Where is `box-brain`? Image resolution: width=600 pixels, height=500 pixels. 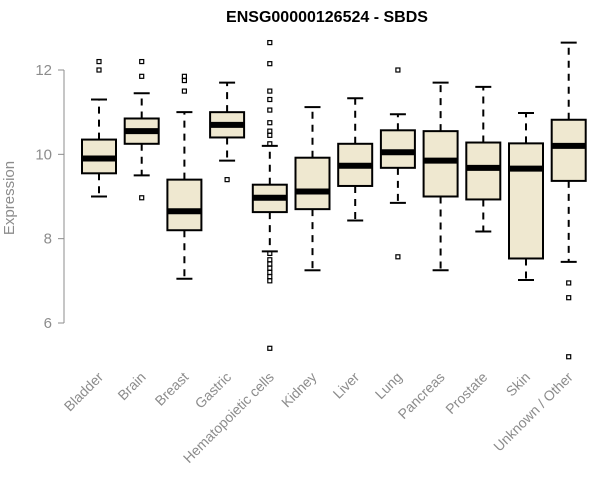 box-brain is located at coordinates (141, 129).